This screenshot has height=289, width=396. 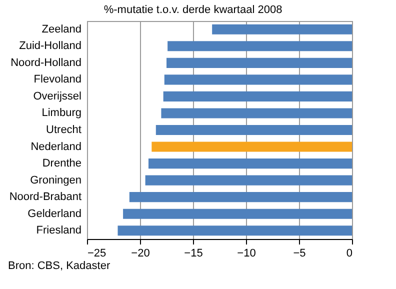 I want to click on x-tick-label: −25, so click(x=97, y=254).